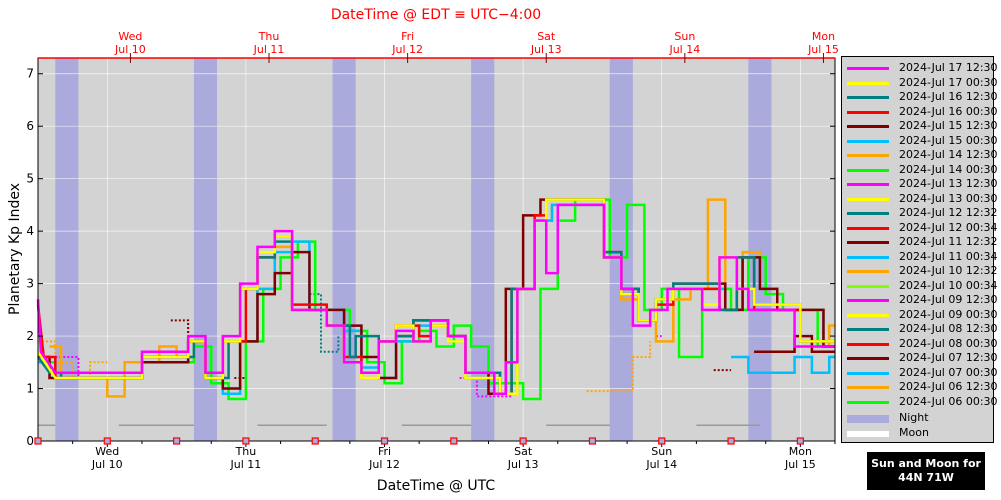  What do you see at coordinates (948, 372) in the screenshot?
I see `legend-label: 2024-Jul 07 00:30` at bounding box center [948, 372].